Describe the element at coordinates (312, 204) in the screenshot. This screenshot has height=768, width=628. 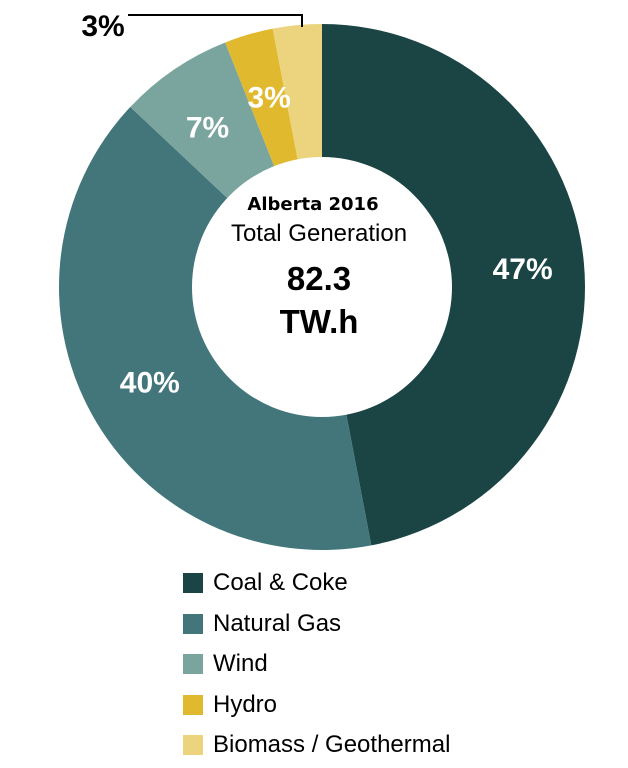
I see `chart-title: Alberta 2016` at that location.